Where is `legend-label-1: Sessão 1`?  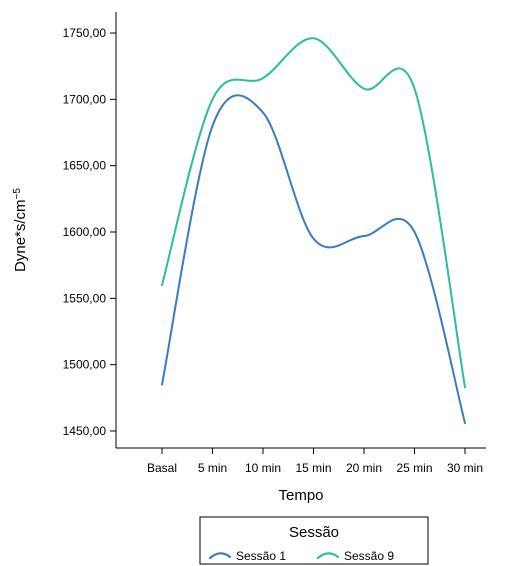
legend-label-1: Sessão 1 is located at coordinates (261, 556).